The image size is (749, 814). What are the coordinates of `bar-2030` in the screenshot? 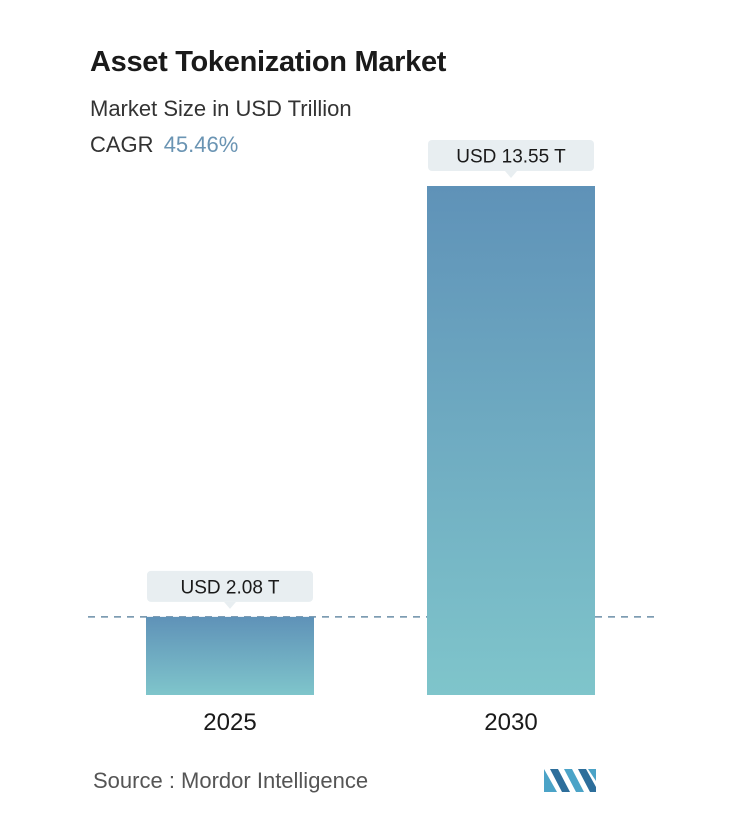 It's located at (511, 440).